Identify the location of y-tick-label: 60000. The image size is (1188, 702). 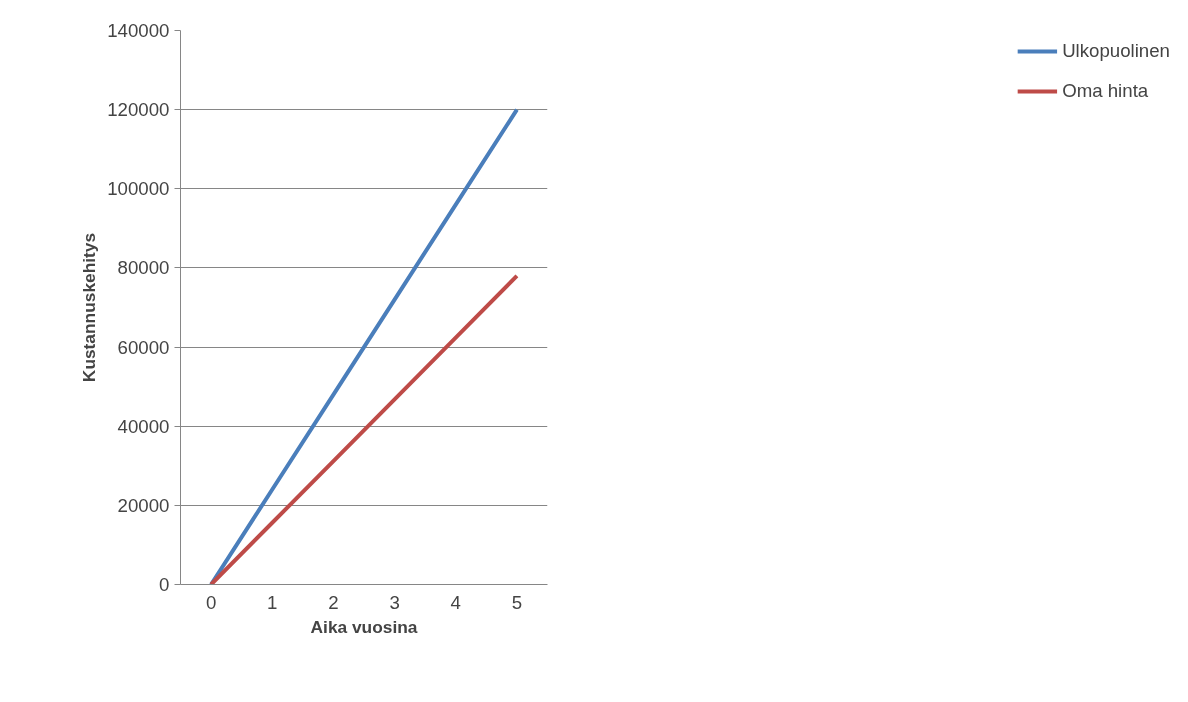
(143, 347).